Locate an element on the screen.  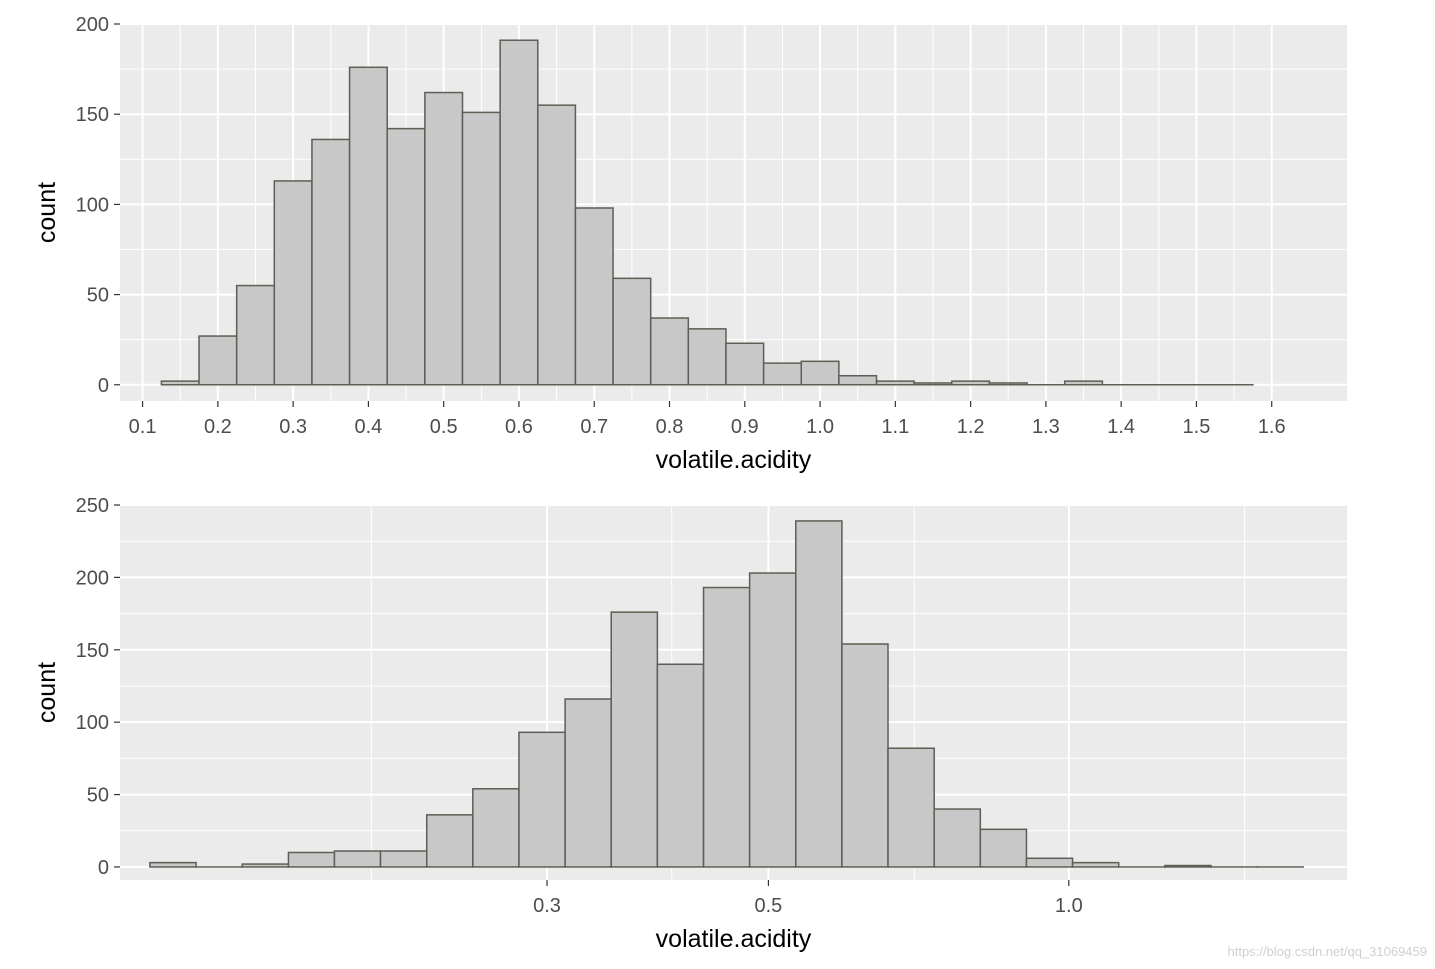
x-tick-label: 1.5 is located at coordinates (1197, 427).